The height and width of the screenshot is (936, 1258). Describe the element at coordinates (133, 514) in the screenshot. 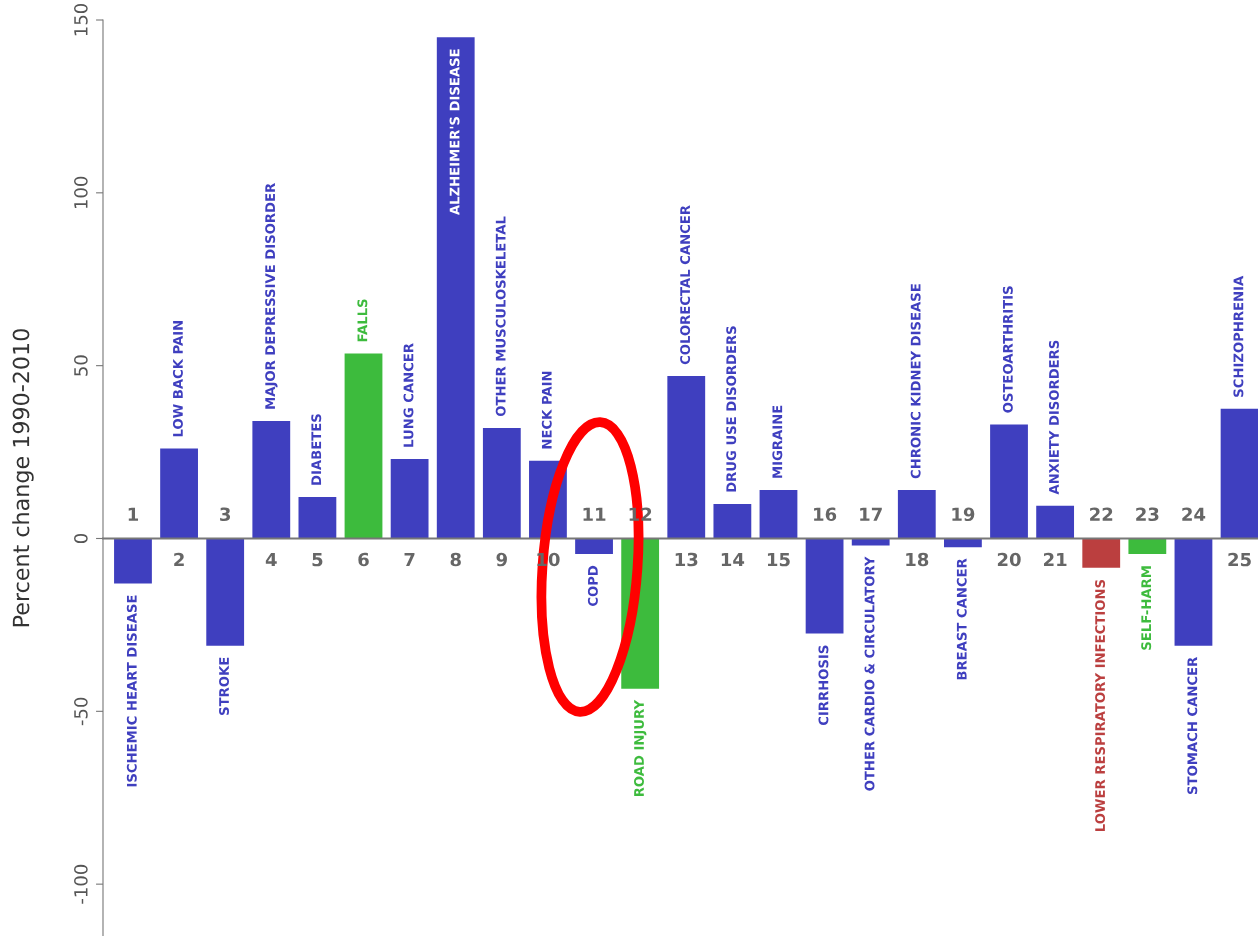

I see `x-tick-label: 1` at that location.